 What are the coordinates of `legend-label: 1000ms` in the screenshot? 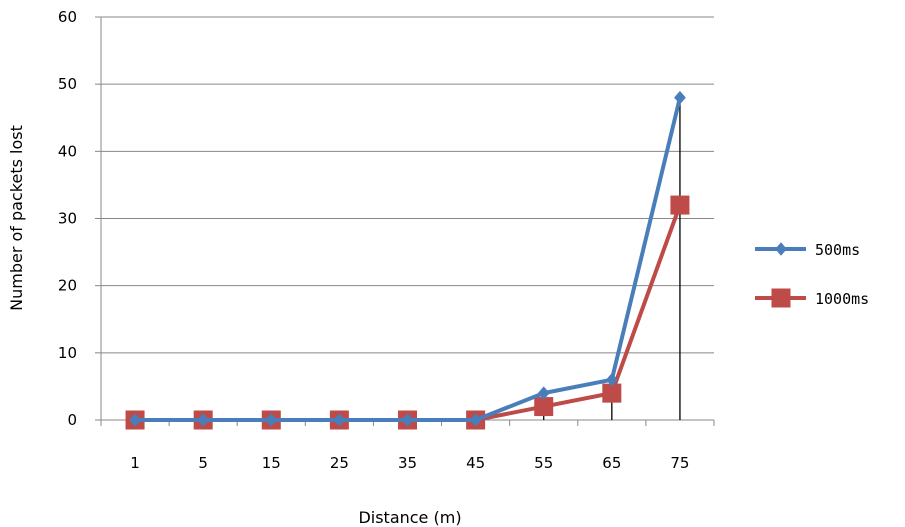 It's located at (842, 299).